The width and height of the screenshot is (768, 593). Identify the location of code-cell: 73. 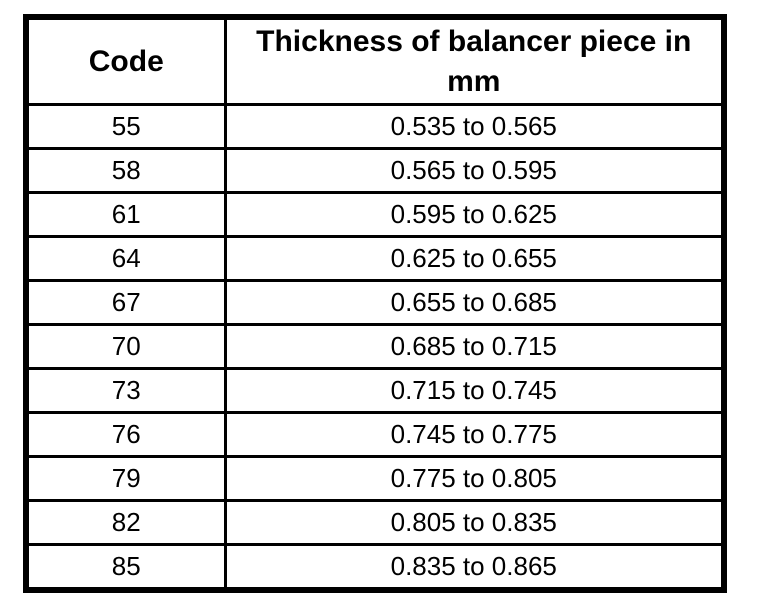
(125, 390).